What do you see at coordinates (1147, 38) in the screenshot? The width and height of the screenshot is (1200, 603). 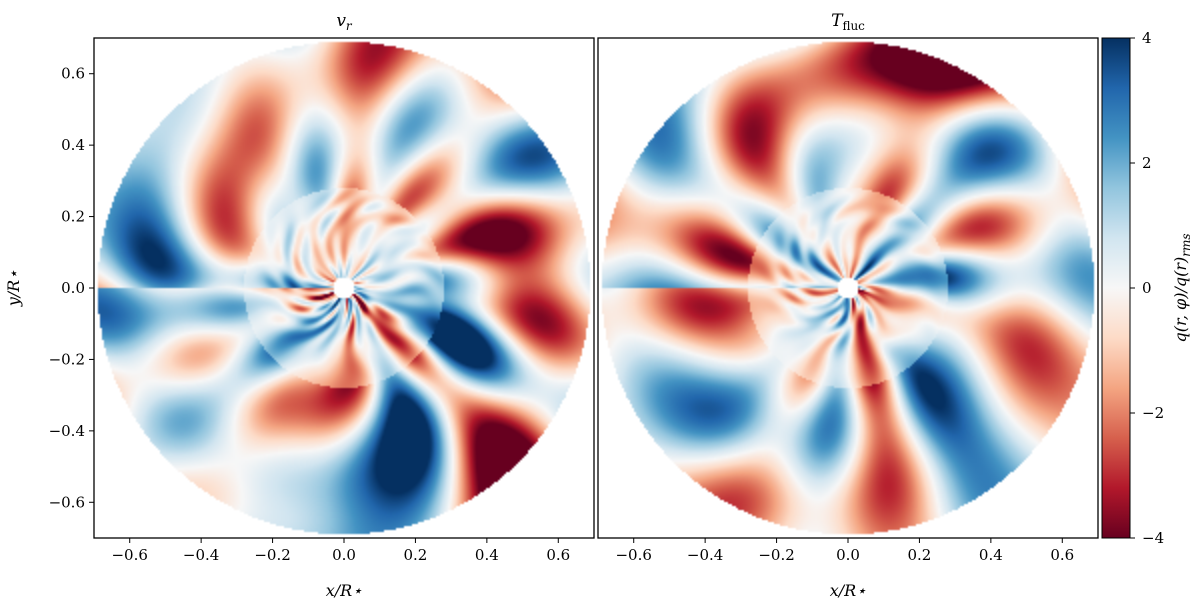 I see `colorbar-tick-label: 4` at bounding box center [1147, 38].